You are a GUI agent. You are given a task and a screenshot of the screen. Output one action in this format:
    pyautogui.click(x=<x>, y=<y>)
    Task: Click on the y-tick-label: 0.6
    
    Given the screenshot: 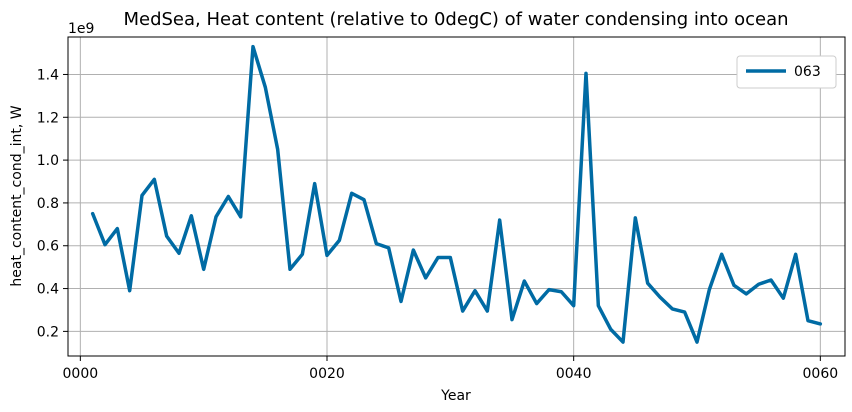 What is the action you would take?
    pyautogui.click(x=48, y=247)
    